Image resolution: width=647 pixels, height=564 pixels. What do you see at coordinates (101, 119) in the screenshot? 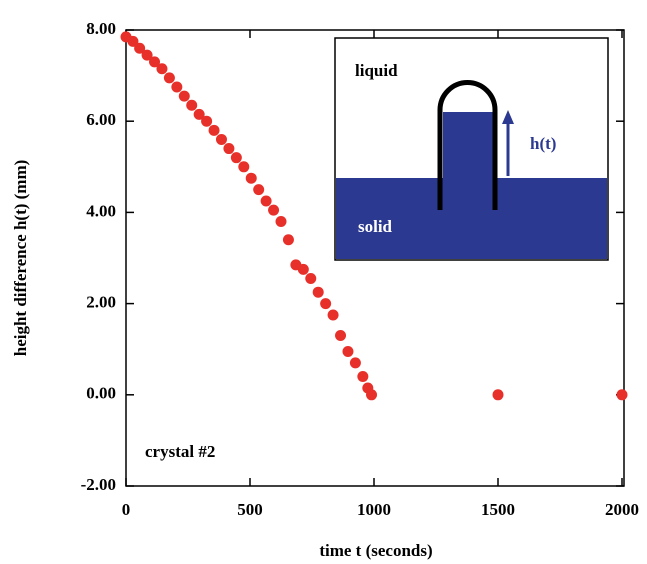
I see `y-tick-label: 6.00` at bounding box center [101, 119].